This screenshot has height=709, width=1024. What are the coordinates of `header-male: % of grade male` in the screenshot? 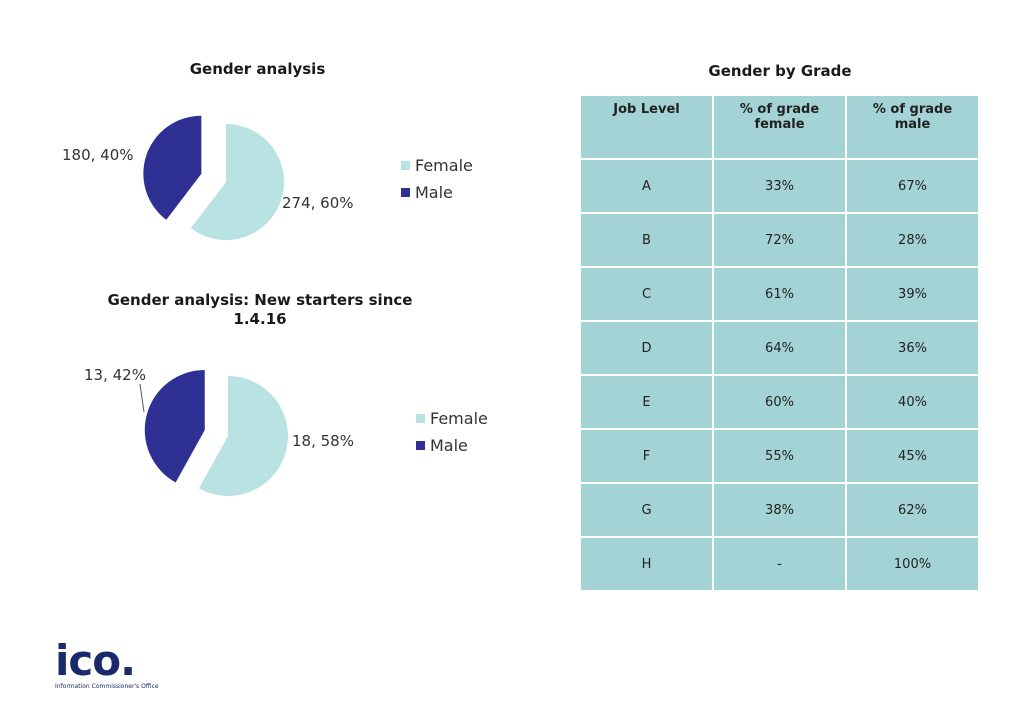 It's located at (912, 127).